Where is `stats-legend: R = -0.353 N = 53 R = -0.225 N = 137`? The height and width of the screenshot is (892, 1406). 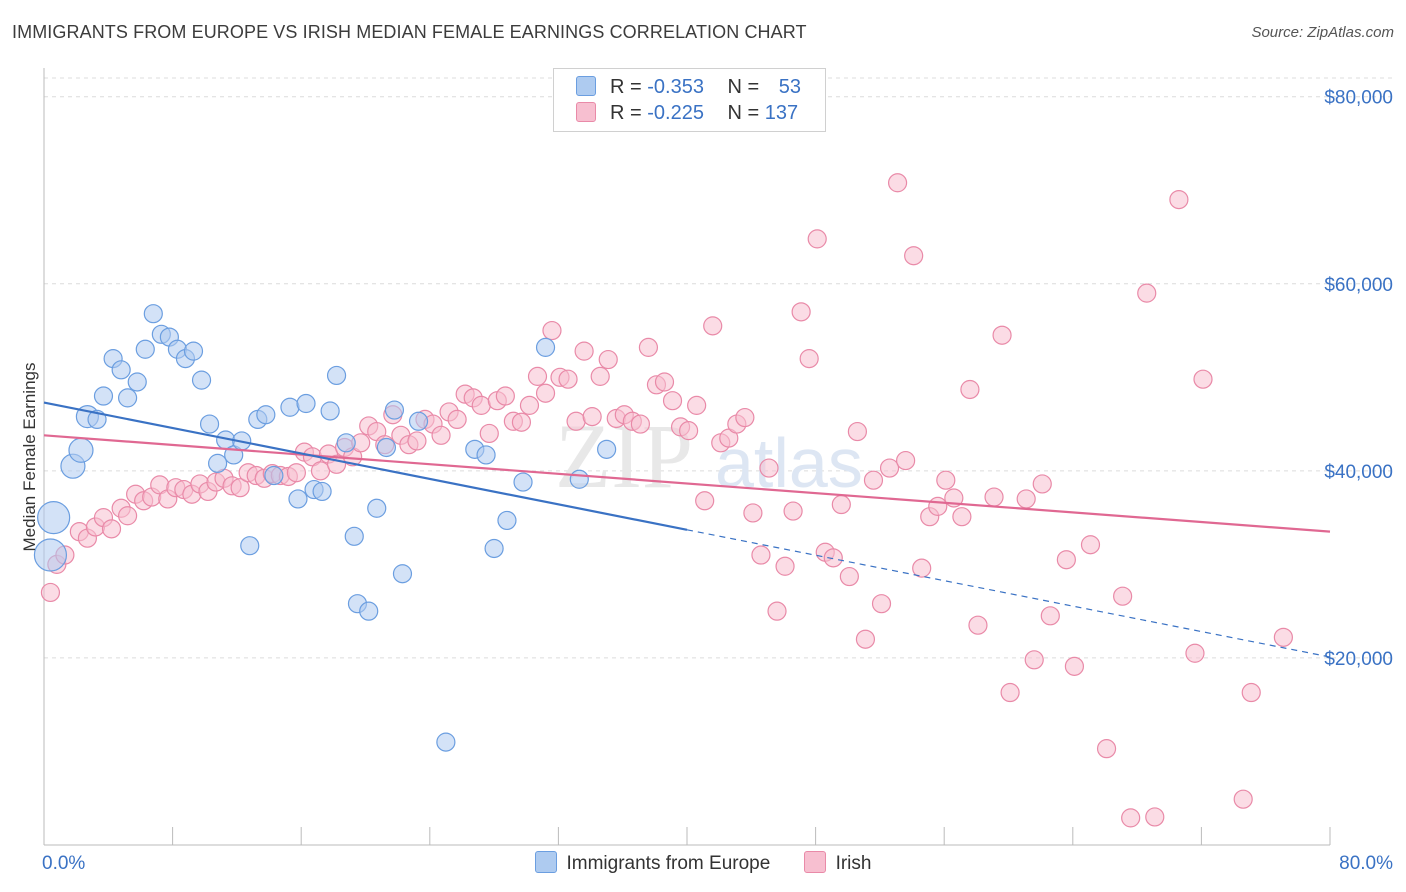
stats-legend: R = -0.353 N = 53 R = -0.225 N = 137 is located at coordinates (689, 100).